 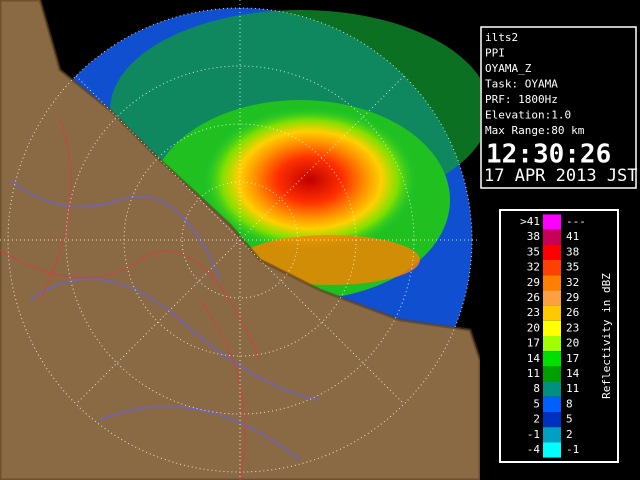 I want to click on legend-high: 5, so click(x=569, y=419).